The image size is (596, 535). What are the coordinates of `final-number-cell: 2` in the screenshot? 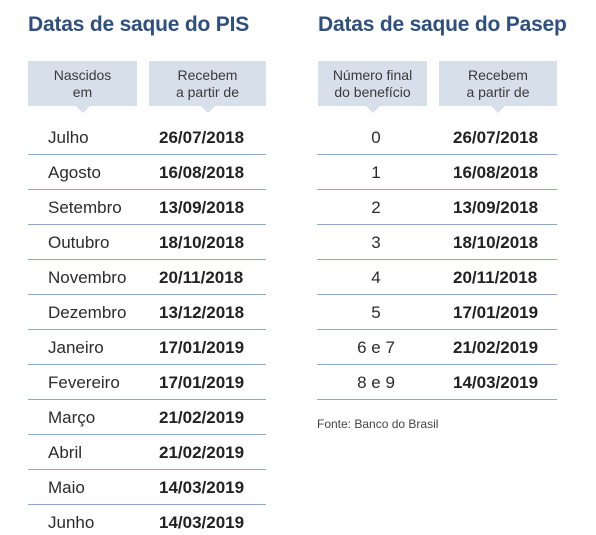 It's located at (376, 207).